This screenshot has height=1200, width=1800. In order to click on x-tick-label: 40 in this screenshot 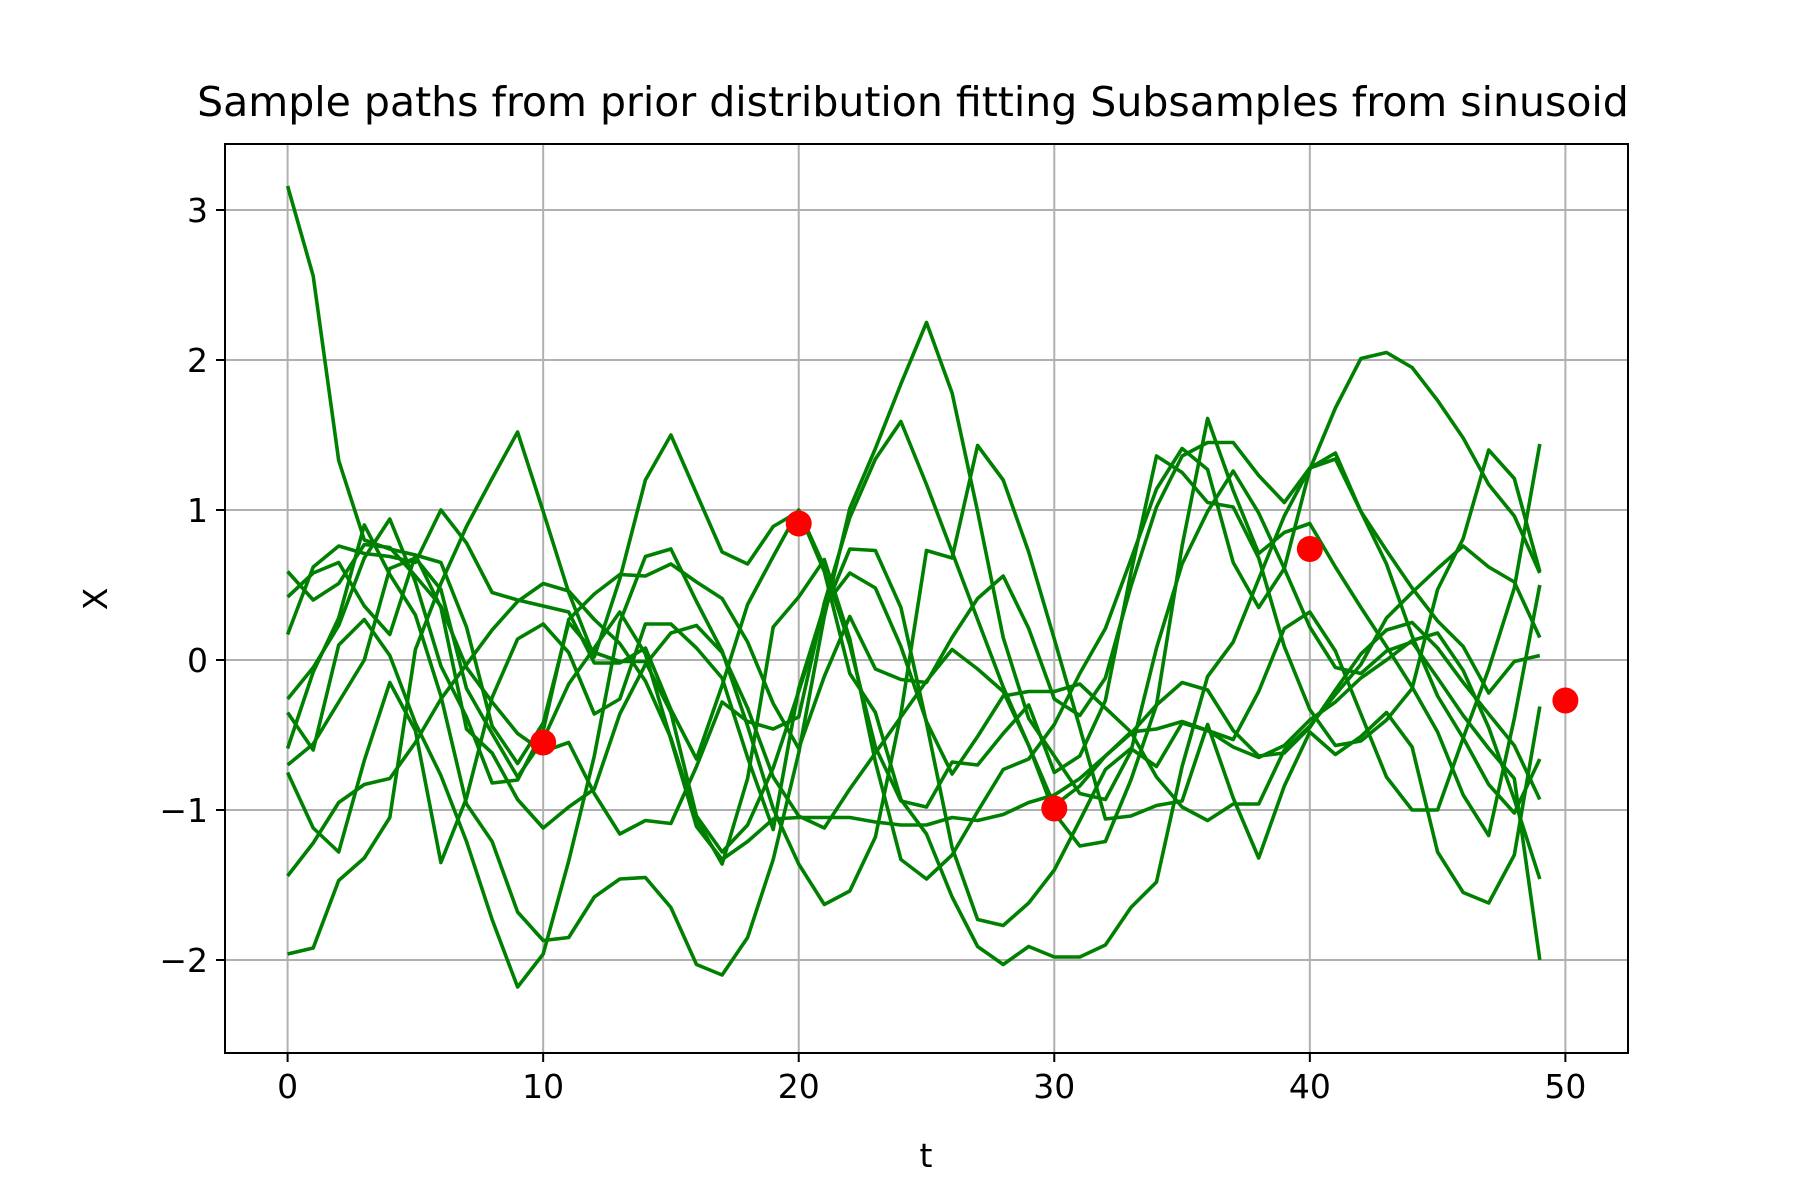, I will do `click(1310, 1086)`.